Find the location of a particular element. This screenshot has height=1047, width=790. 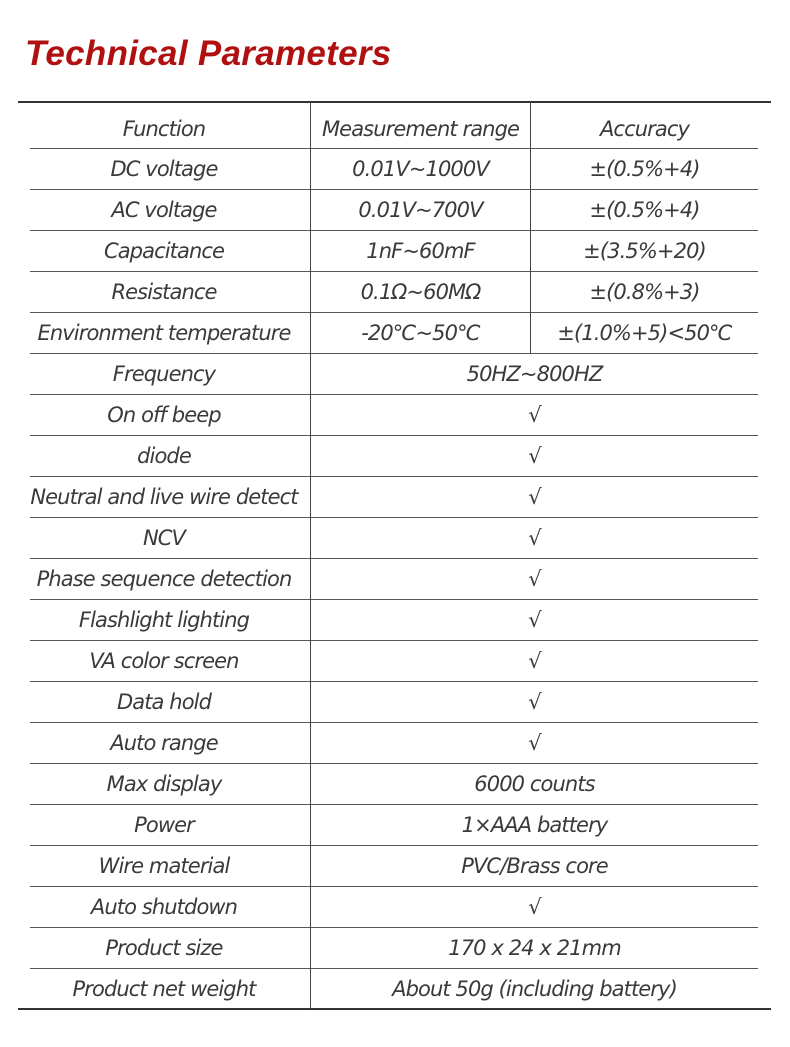

function-cell: DC voltage is located at coordinates (164, 168).